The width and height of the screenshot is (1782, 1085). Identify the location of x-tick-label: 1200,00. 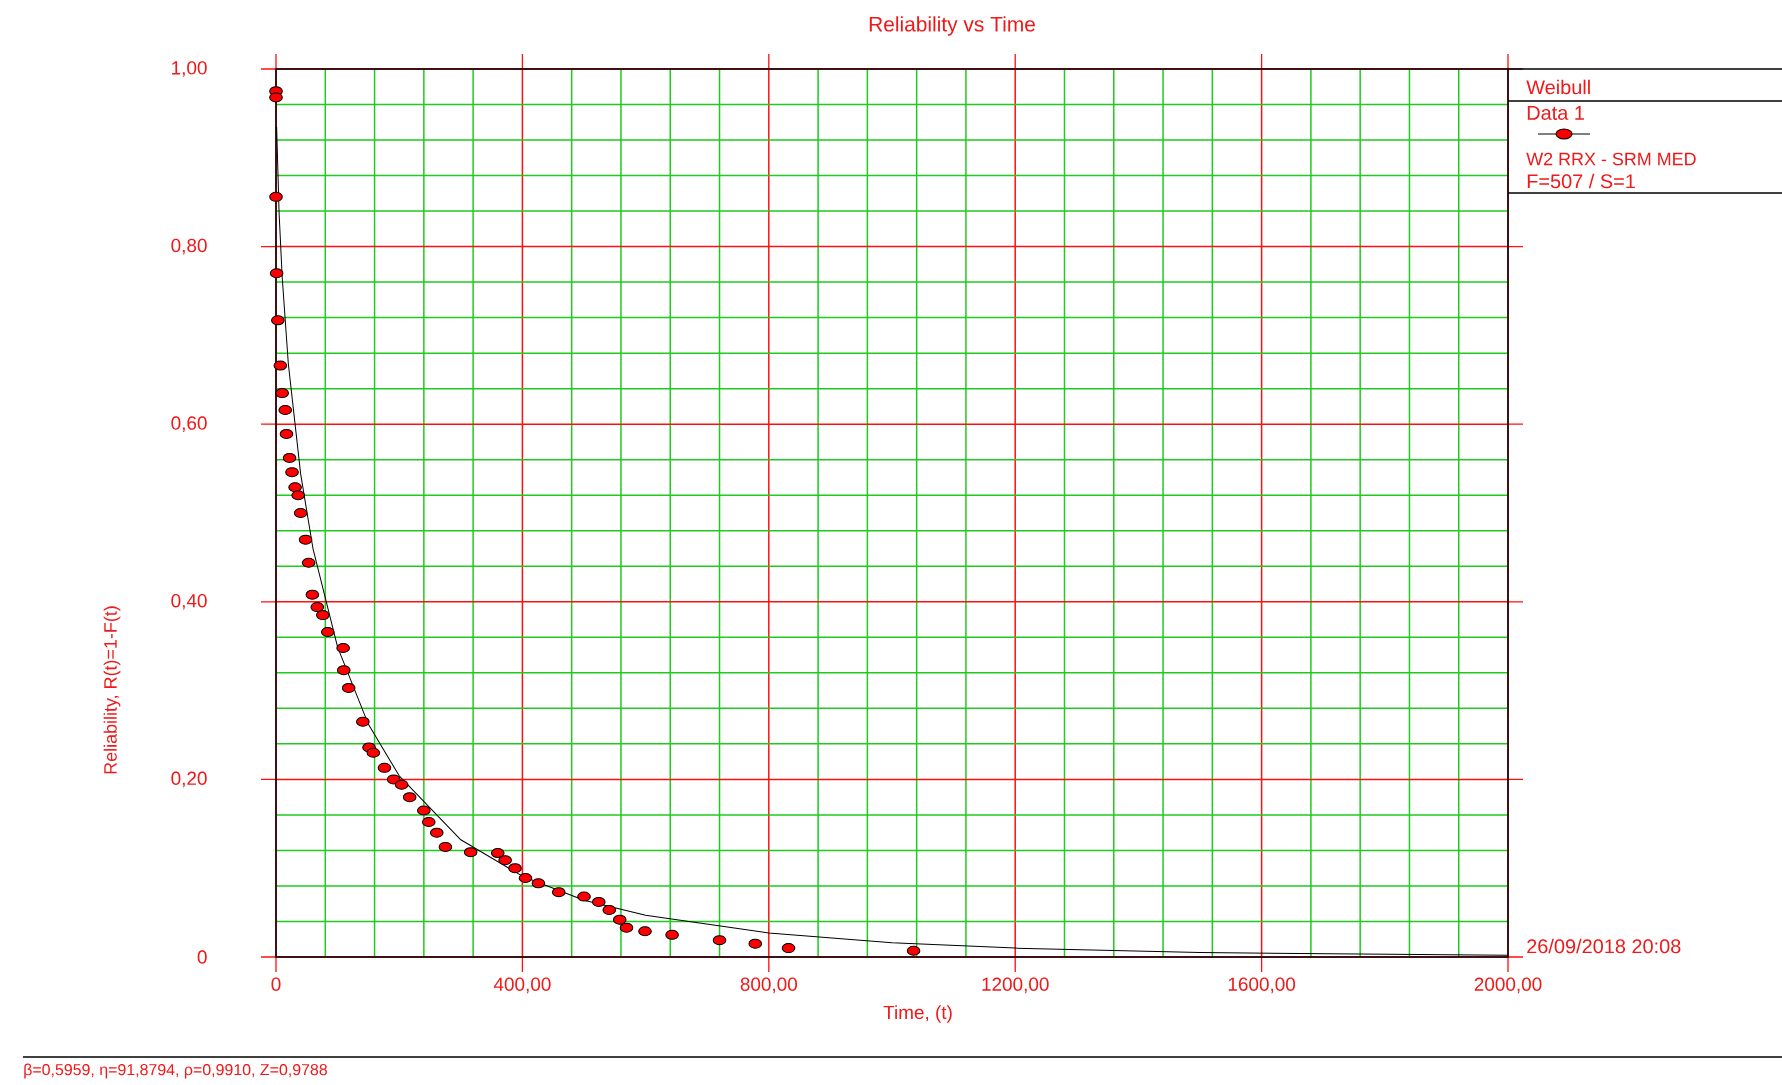
(1015, 985).